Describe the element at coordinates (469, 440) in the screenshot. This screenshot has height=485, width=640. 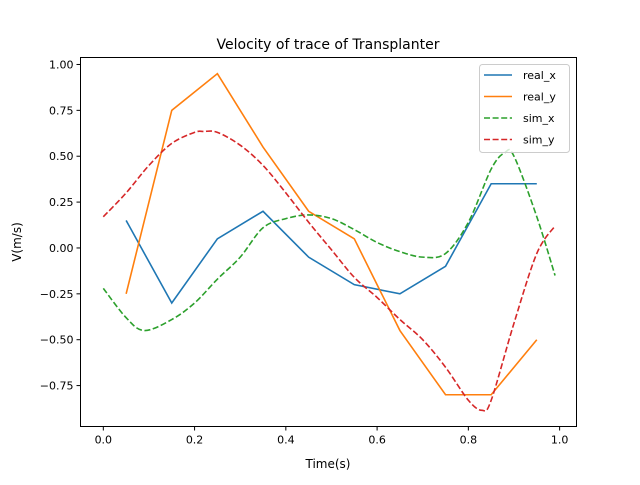
I see `x-tick-label: 0.8` at that location.